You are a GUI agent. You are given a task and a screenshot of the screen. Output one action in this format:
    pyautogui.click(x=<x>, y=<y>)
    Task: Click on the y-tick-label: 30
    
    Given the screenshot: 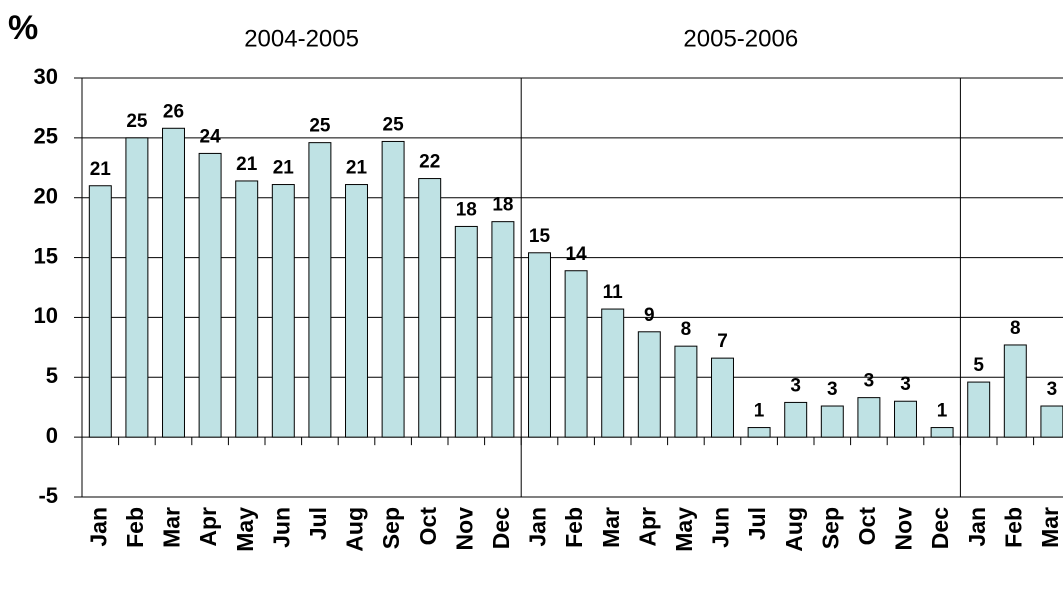 What is the action you would take?
    pyautogui.click(x=46, y=76)
    